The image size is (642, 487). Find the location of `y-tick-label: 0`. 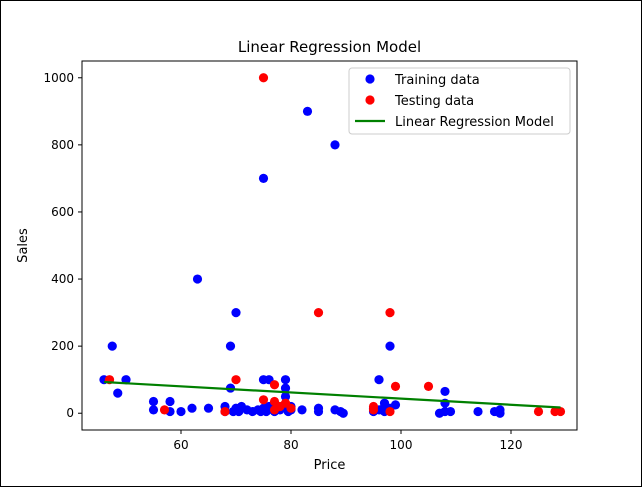

y-tick-label: 0 is located at coordinates (70, 413).